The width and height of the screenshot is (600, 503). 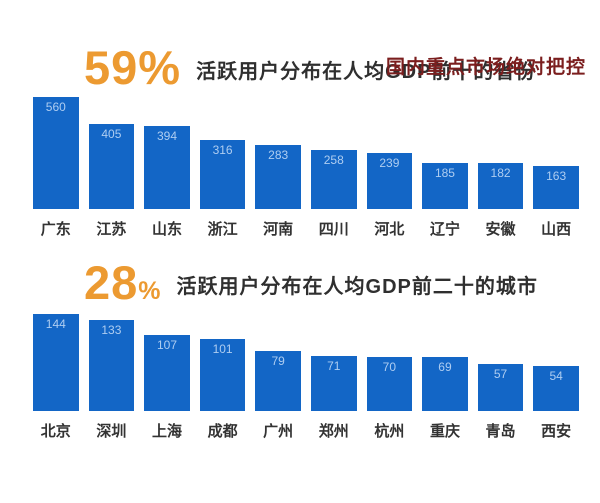 I want to click on bar: 405, so click(x=111, y=166).